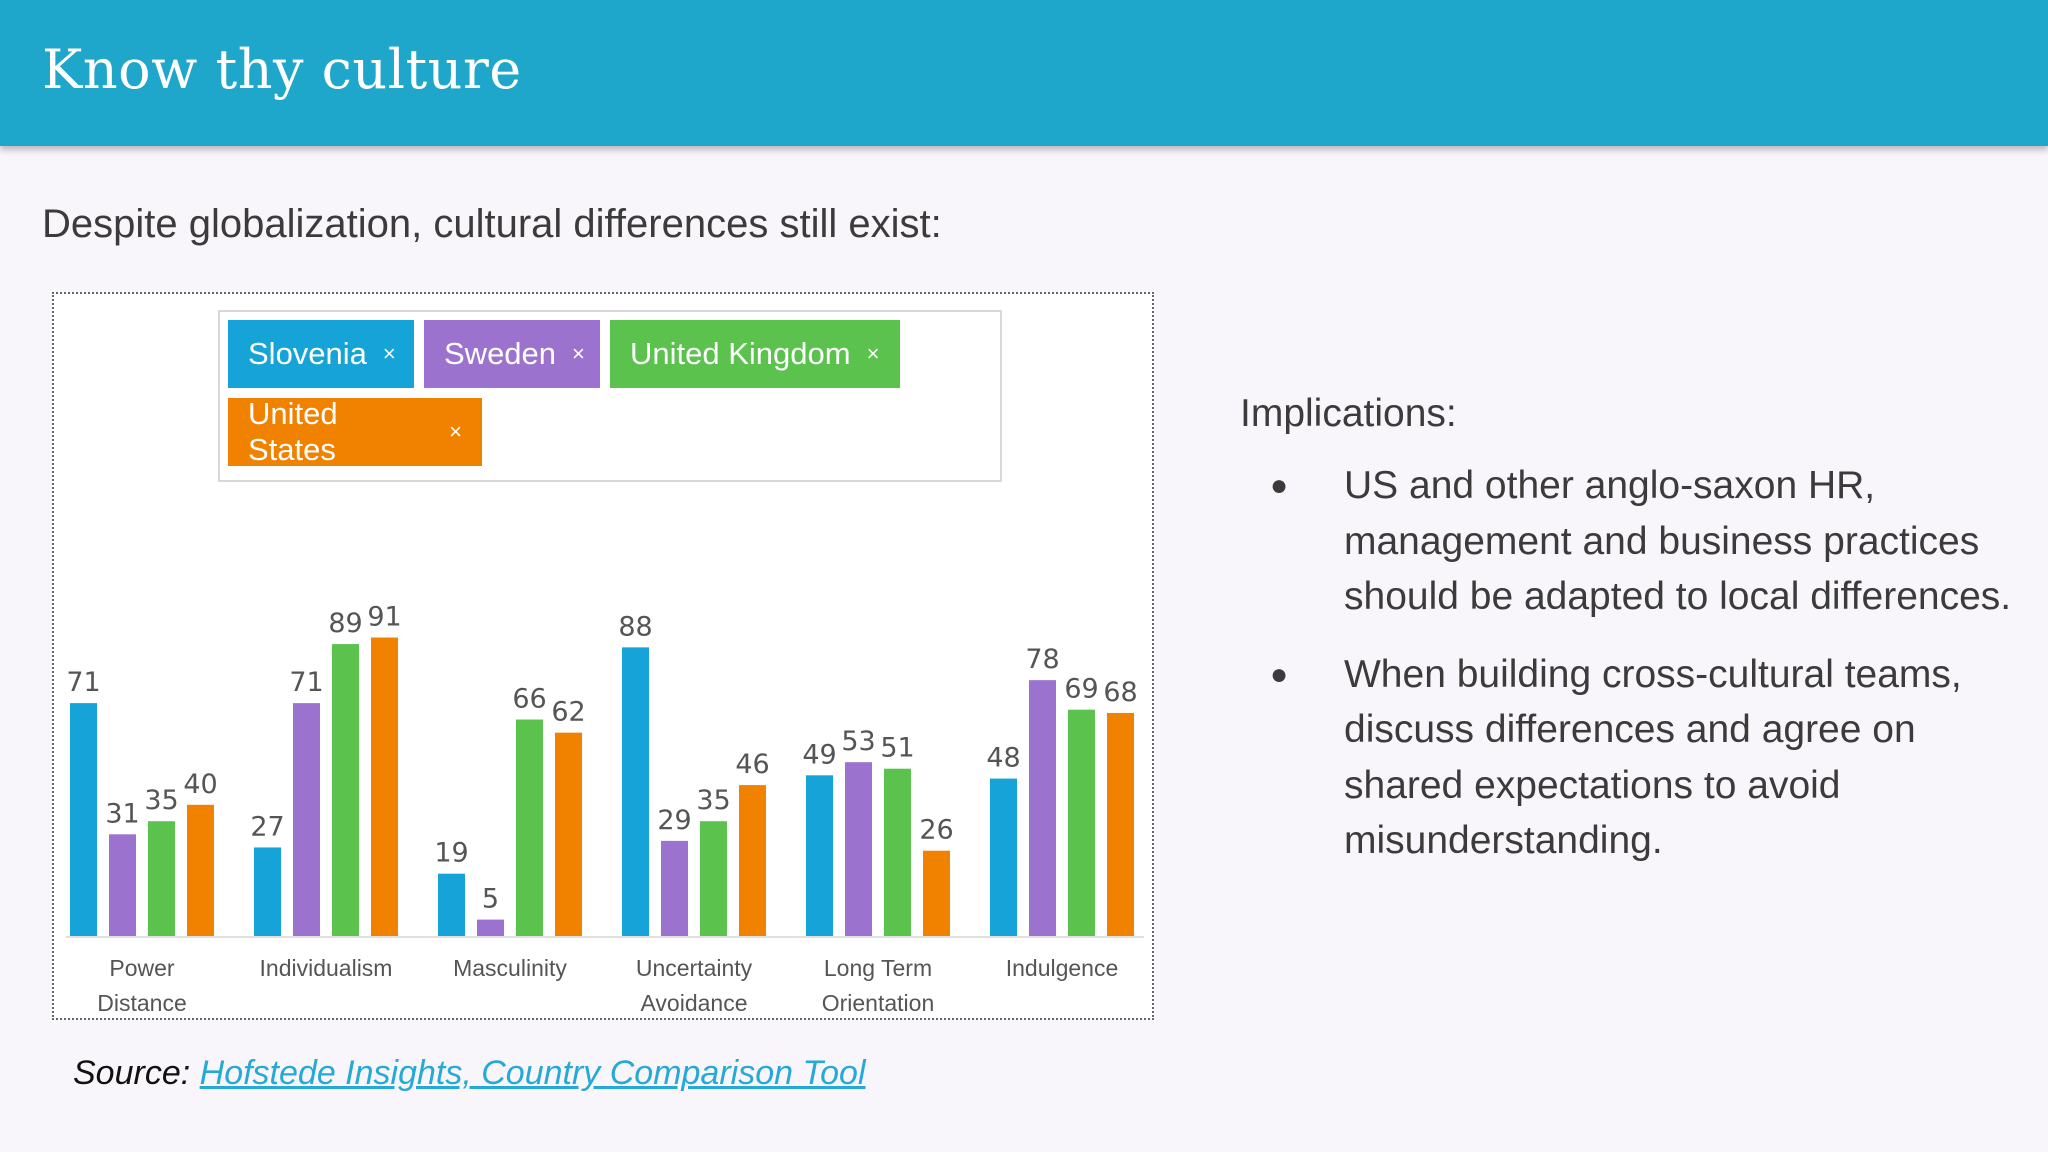  Describe the element at coordinates (1062, 968) in the screenshot. I see `category-label: Indulgence` at that location.